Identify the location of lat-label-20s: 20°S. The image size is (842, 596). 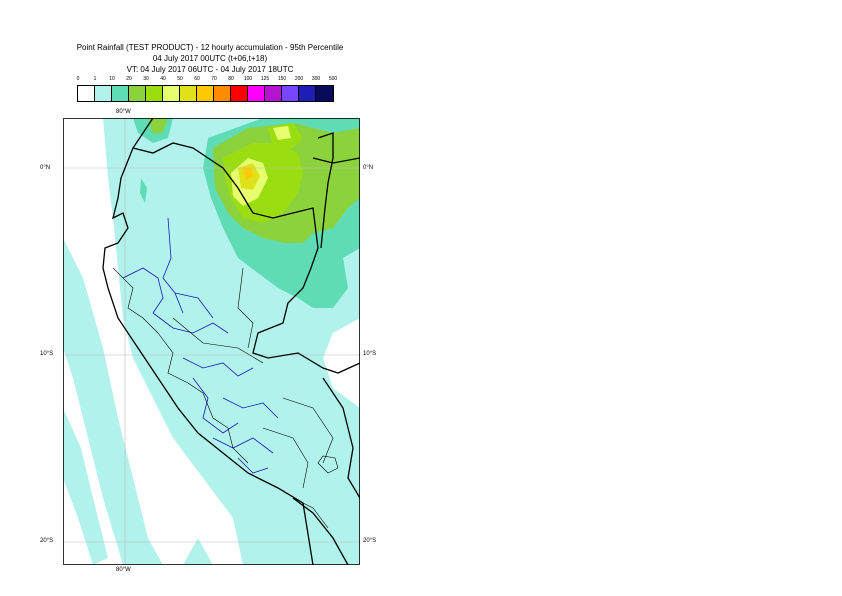
(47, 541).